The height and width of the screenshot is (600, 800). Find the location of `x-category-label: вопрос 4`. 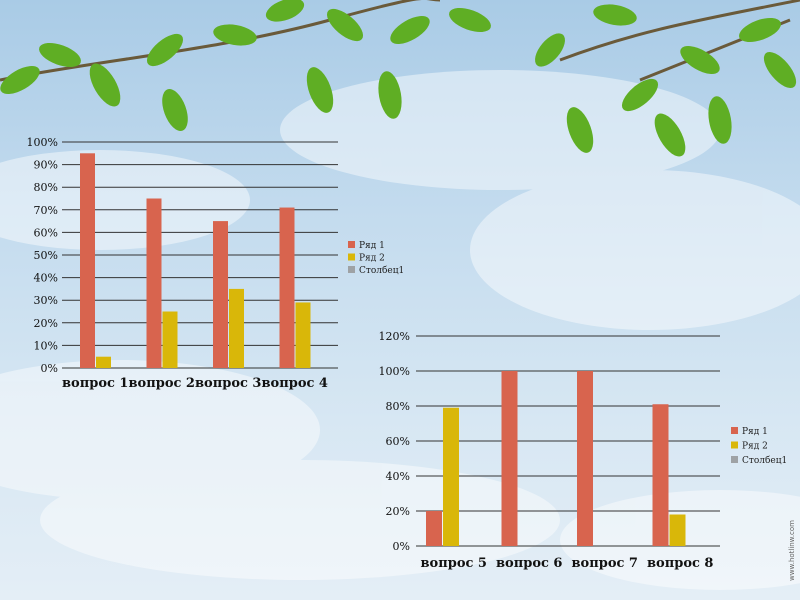

x-category-label: вопрос 4 is located at coordinates (295, 383).